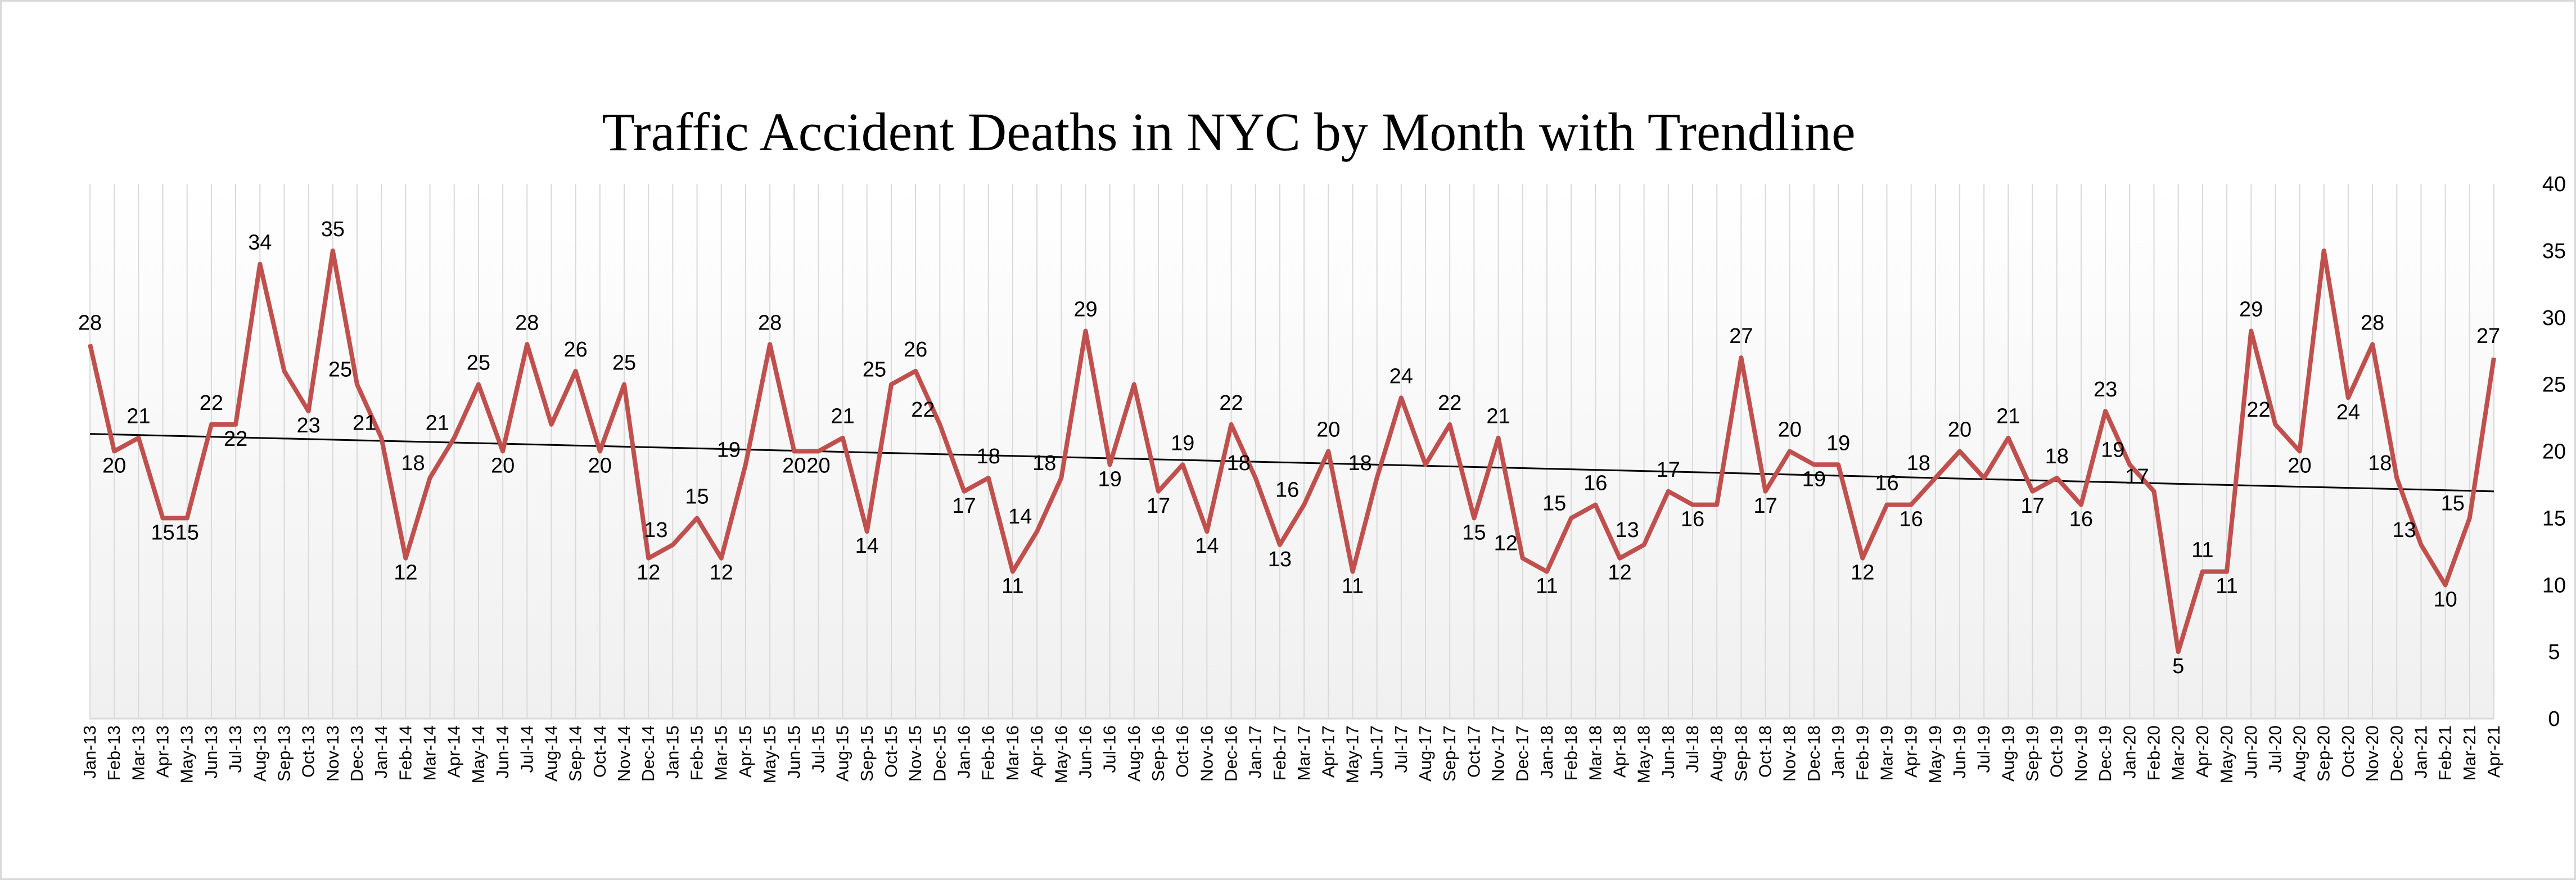 Image resolution: width=2576 pixels, height=880 pixels. Describe the element at coordinates (1935, 754) in the screenshot. I see `x-tick-label: May-19` at that location.